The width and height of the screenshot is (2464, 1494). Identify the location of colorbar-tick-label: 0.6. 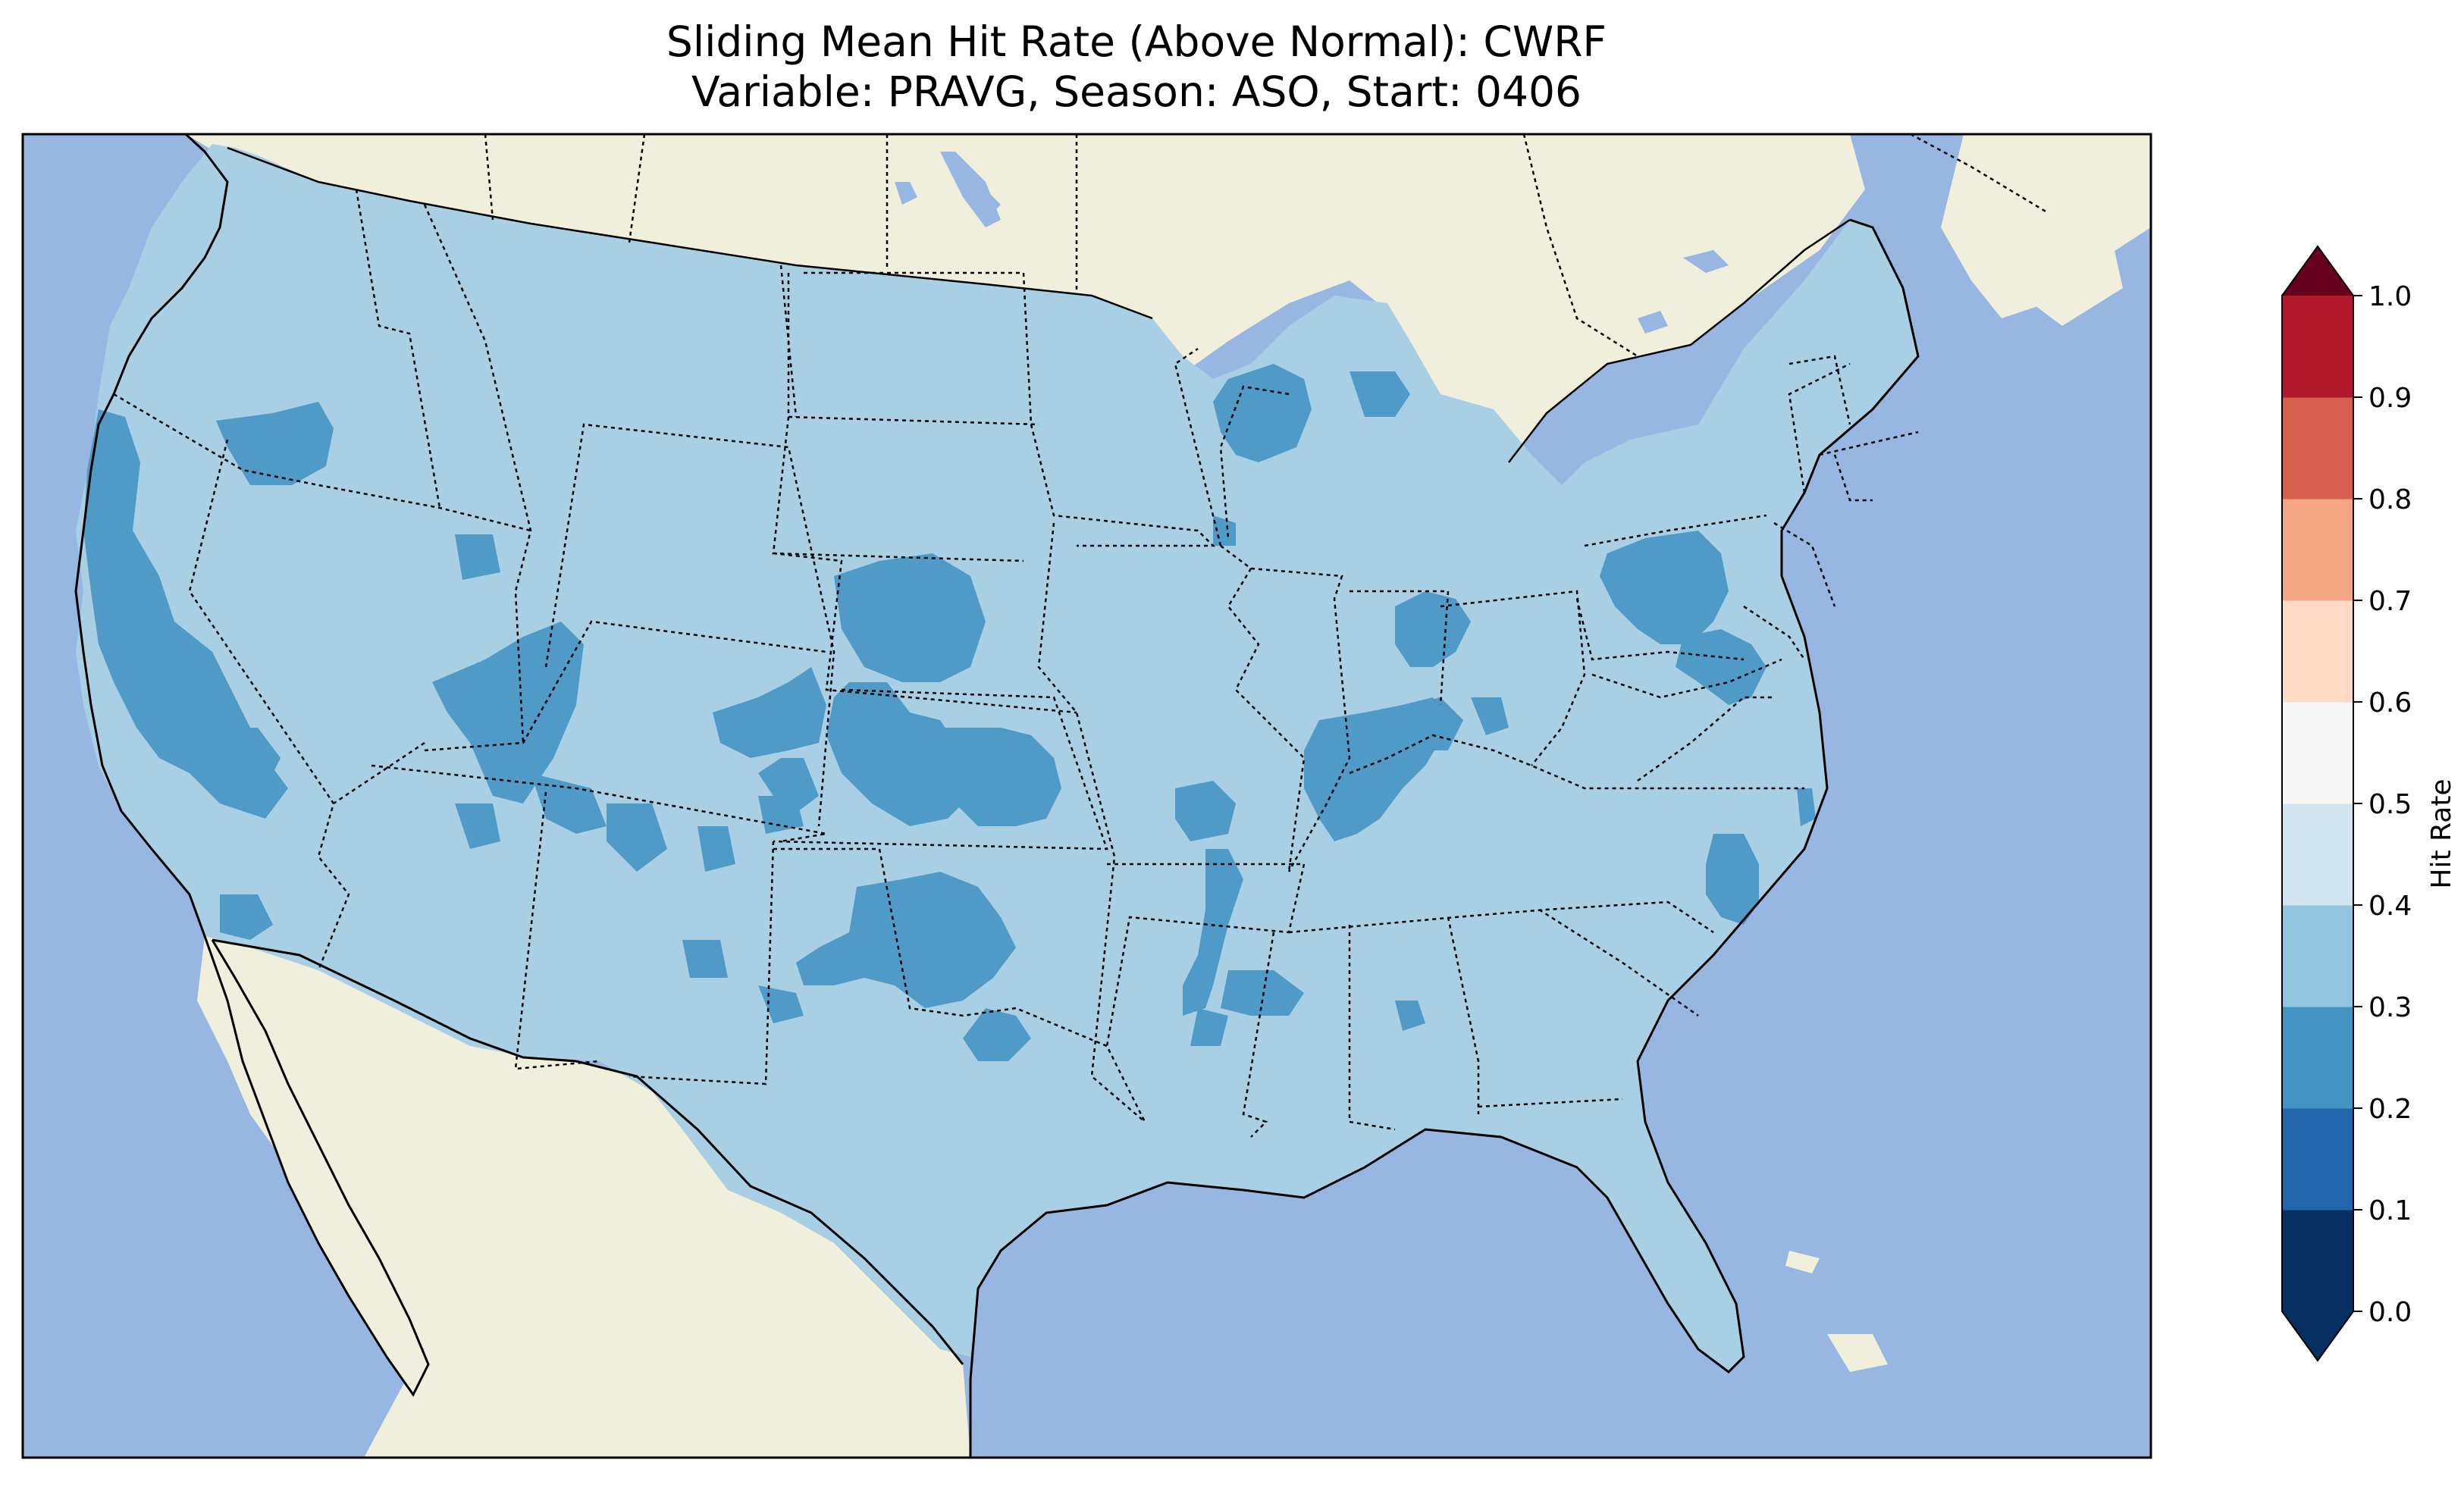
(2390, 703).